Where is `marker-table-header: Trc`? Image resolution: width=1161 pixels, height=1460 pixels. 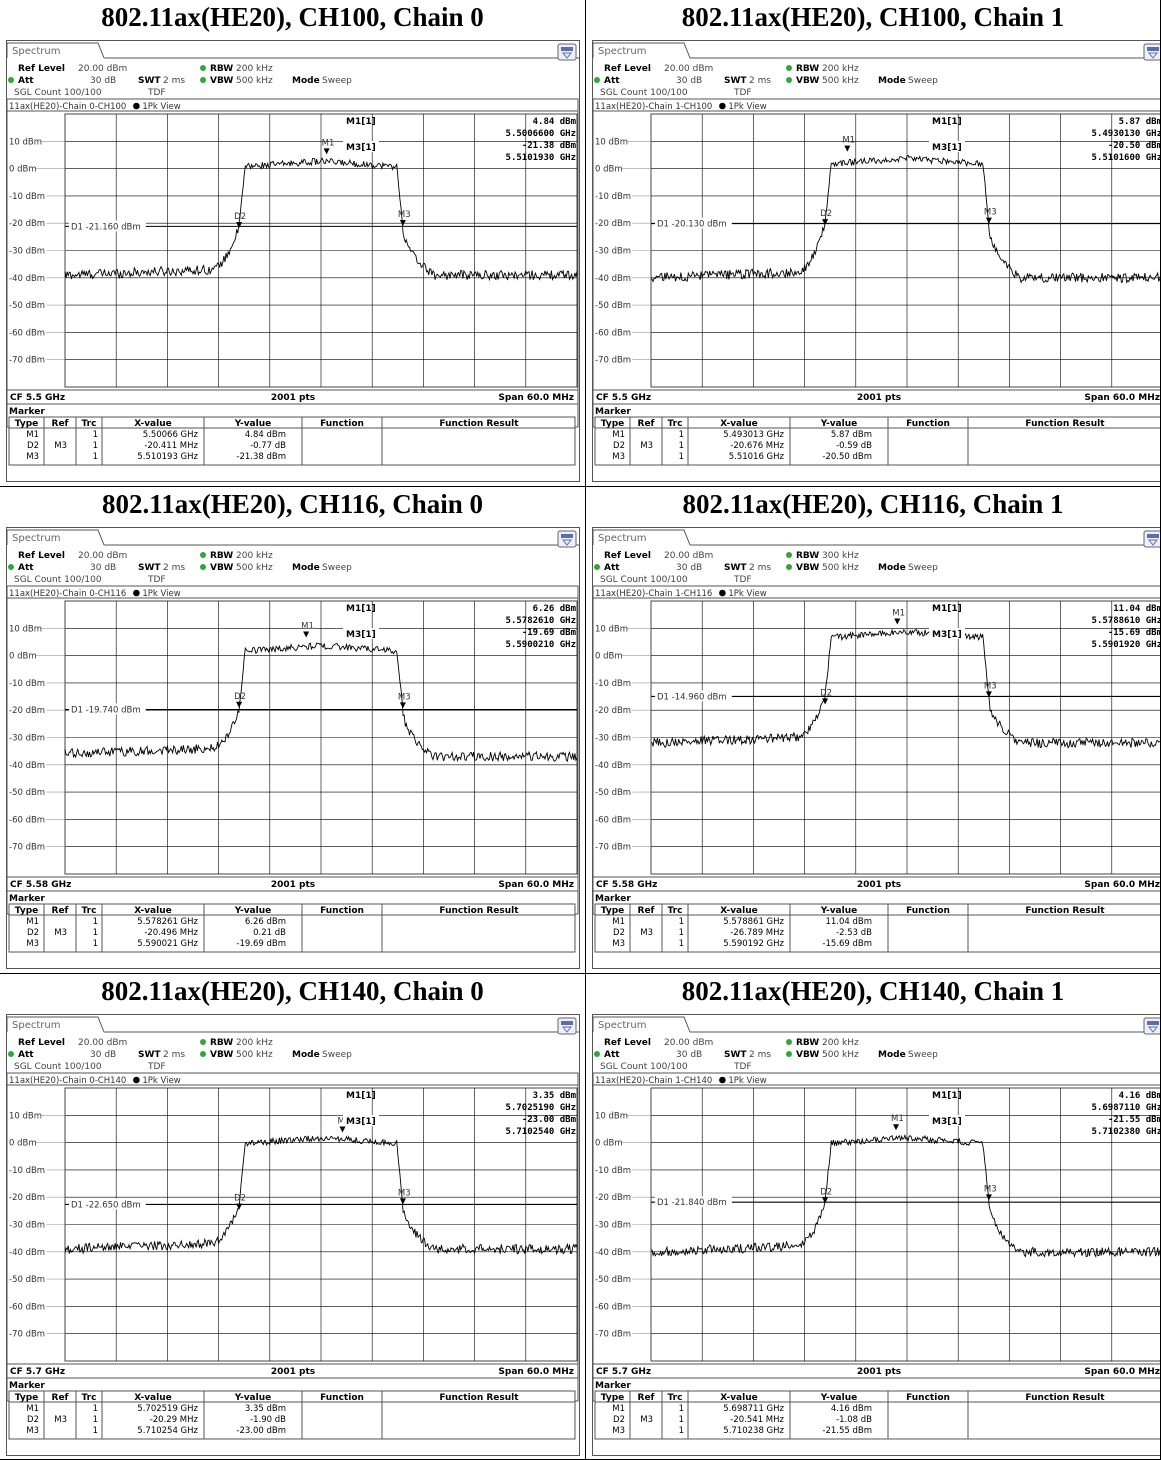
marker-table-header: Trc is located at coordinates (675, 424).